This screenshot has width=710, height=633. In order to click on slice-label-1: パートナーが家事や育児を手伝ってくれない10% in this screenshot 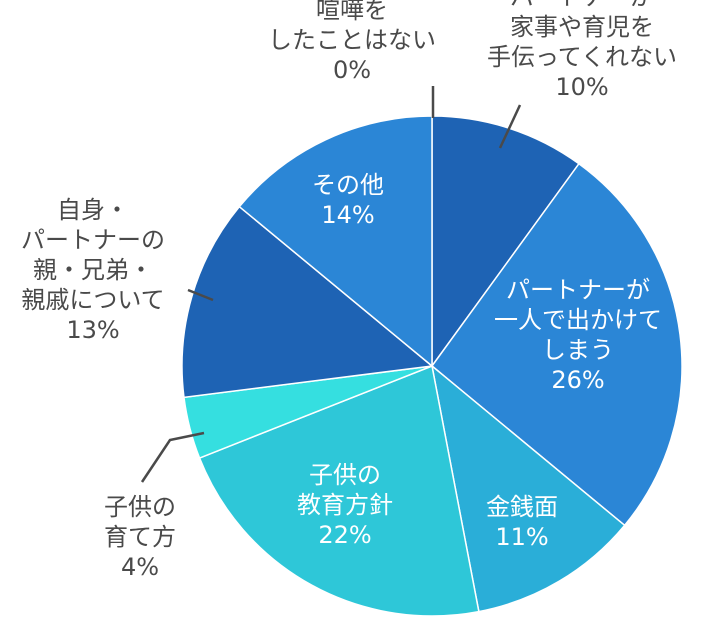, I will do `click(582, 50)`.